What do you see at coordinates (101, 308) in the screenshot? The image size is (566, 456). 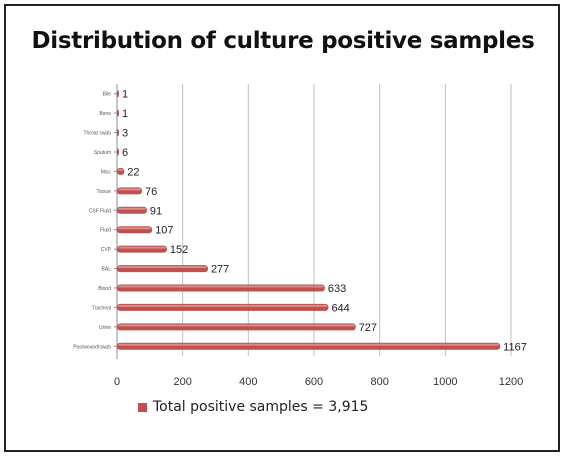 I see `category-label: Tracheal` at bounding box center [101, 308].